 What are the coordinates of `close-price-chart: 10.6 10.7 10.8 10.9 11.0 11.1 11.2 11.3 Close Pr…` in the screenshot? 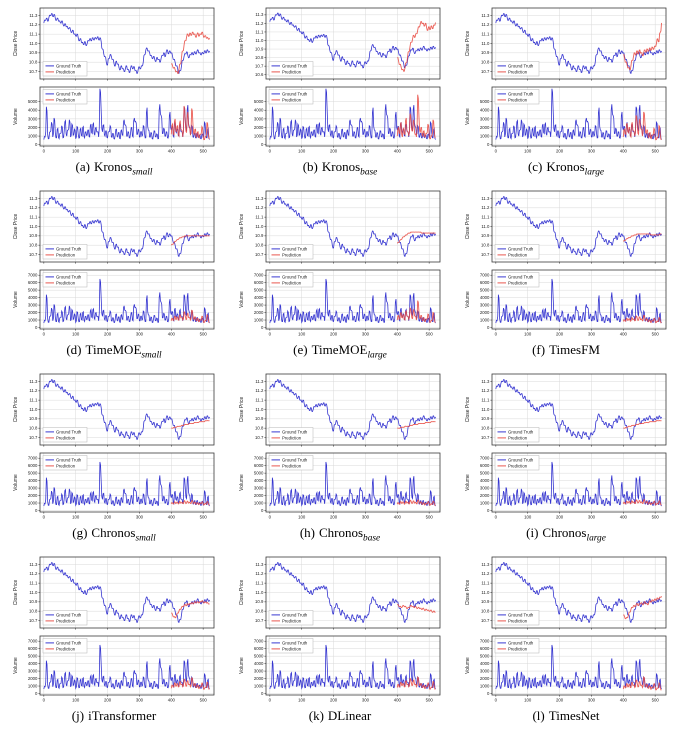 It's located at (340, 44).